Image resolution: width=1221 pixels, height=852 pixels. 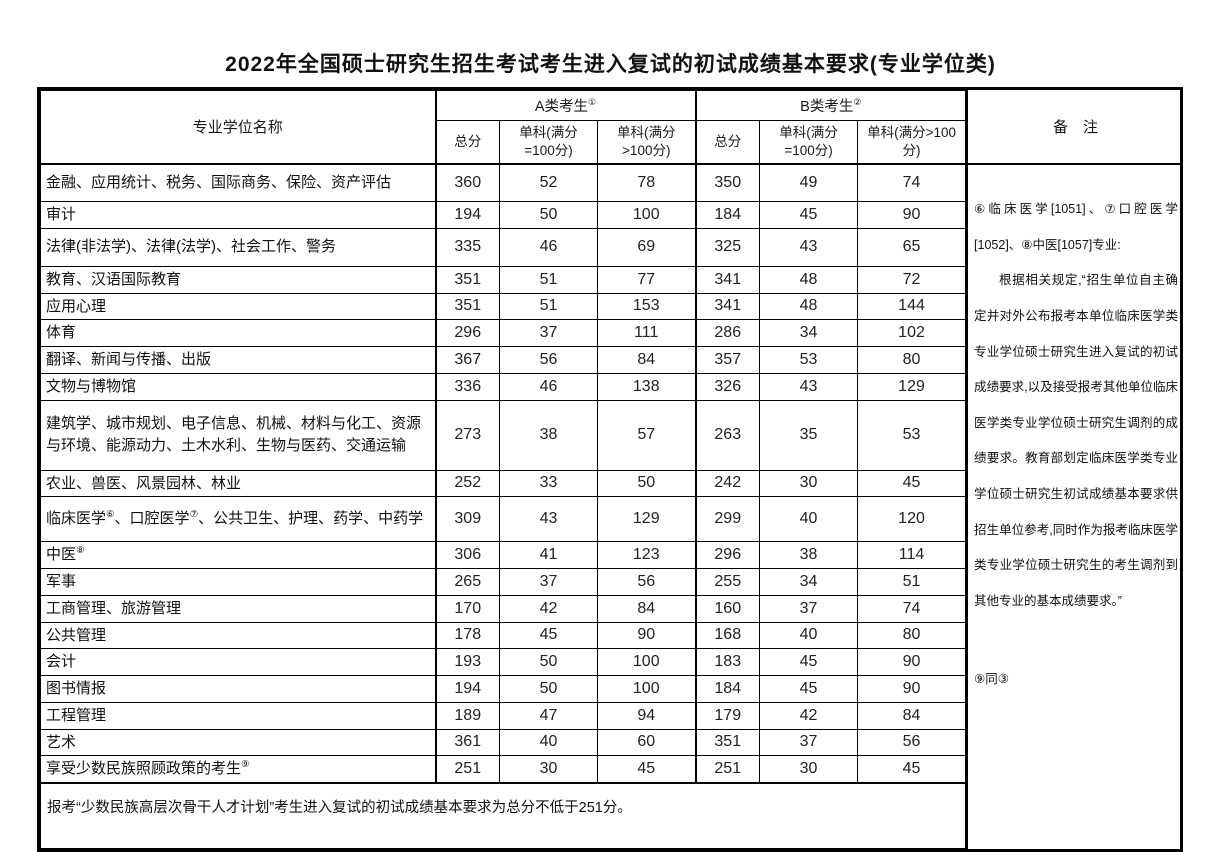 I want to click on degree-name-cell: 艺术, so click(x=238, y=742).